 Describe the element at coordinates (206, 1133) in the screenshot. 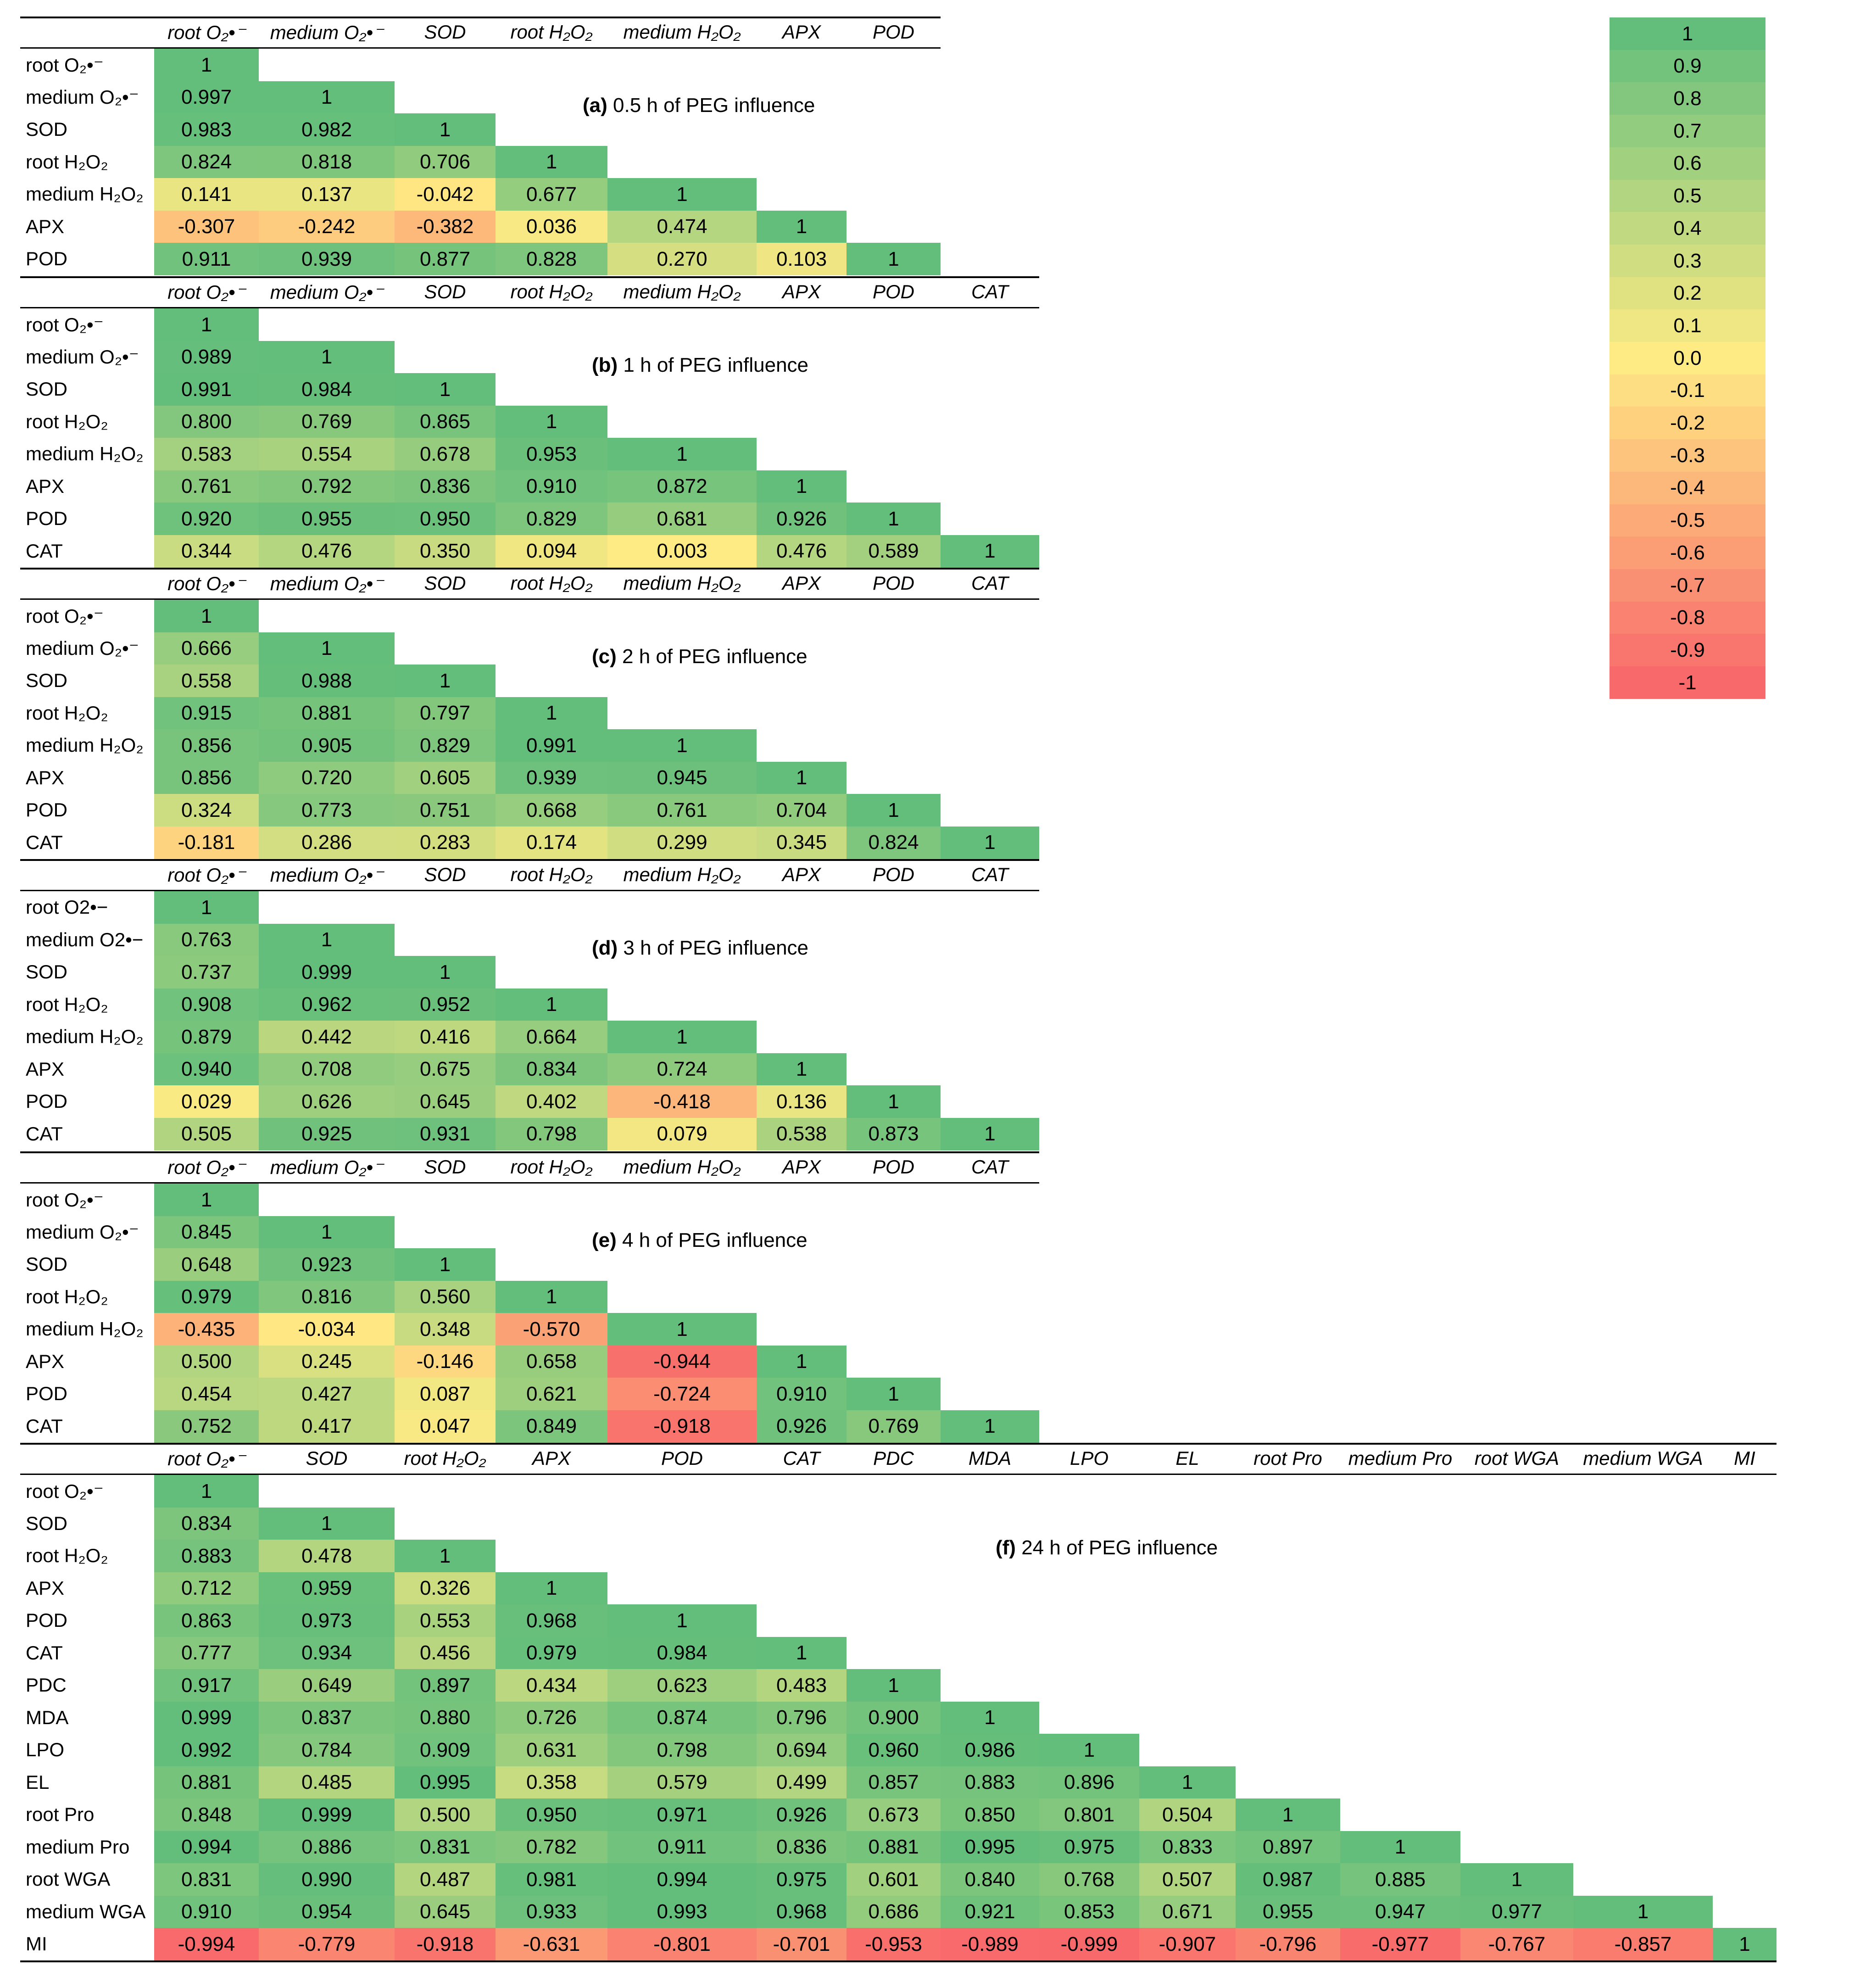

I see `correlation-cell: 0.505` at that location.